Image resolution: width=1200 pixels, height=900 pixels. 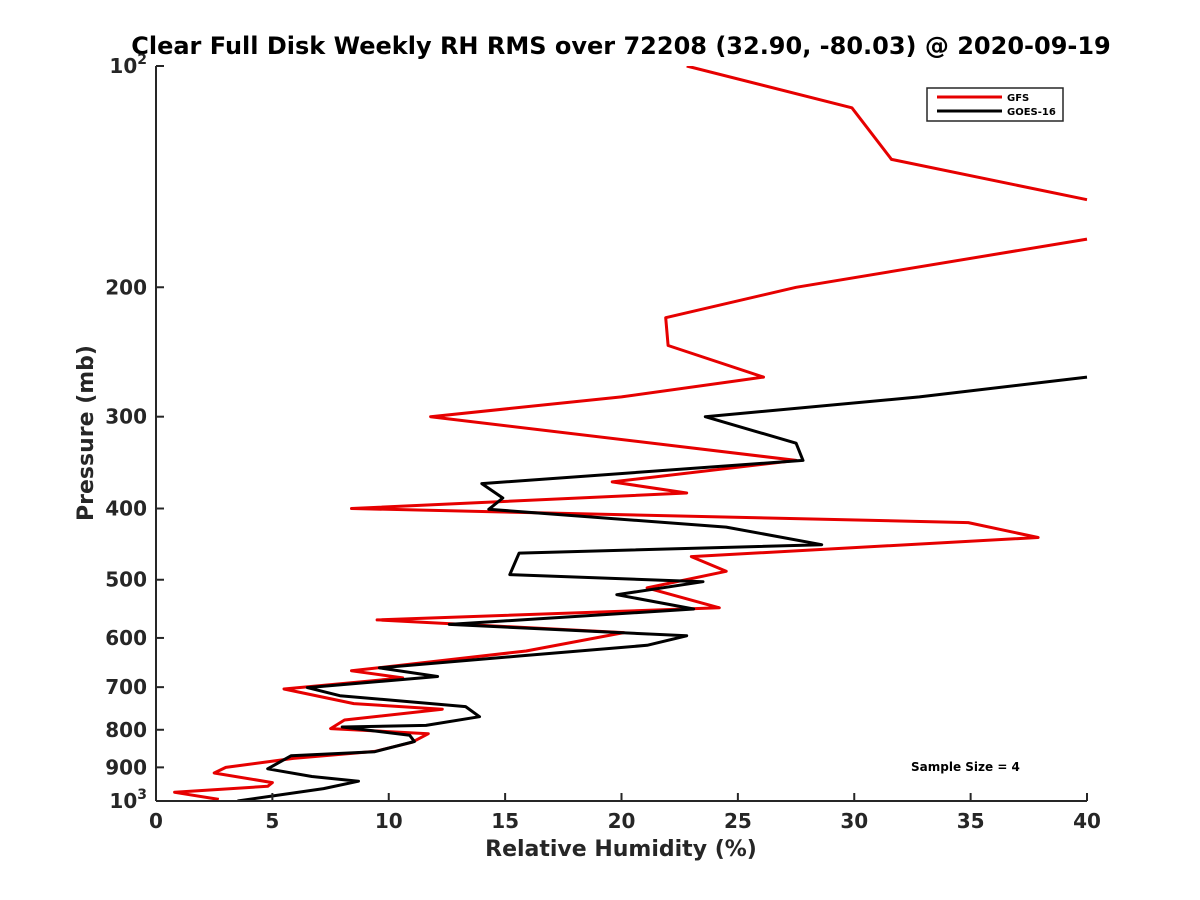 I want to click on x-tick-label: 0, so click(x=156, y=821).